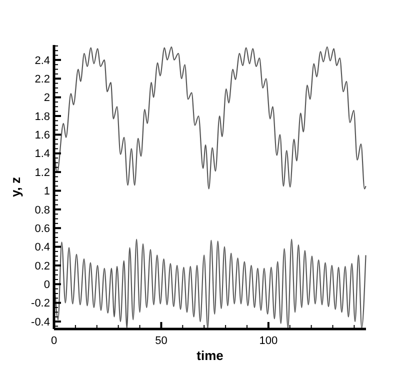 The width and height of the screenshot is (416, 370). What do you see at coordinates (42, 79) in the screenshot?
I see `y-tick-label: 2.2` at bounding box center [42, 79].